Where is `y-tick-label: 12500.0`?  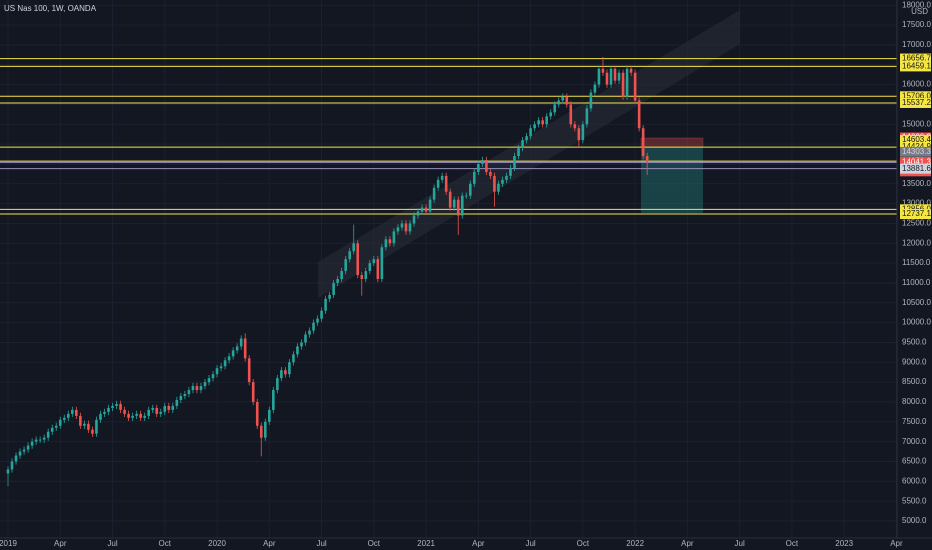 y-tick-label: 12500.0 is located at coordinates (916, 223).